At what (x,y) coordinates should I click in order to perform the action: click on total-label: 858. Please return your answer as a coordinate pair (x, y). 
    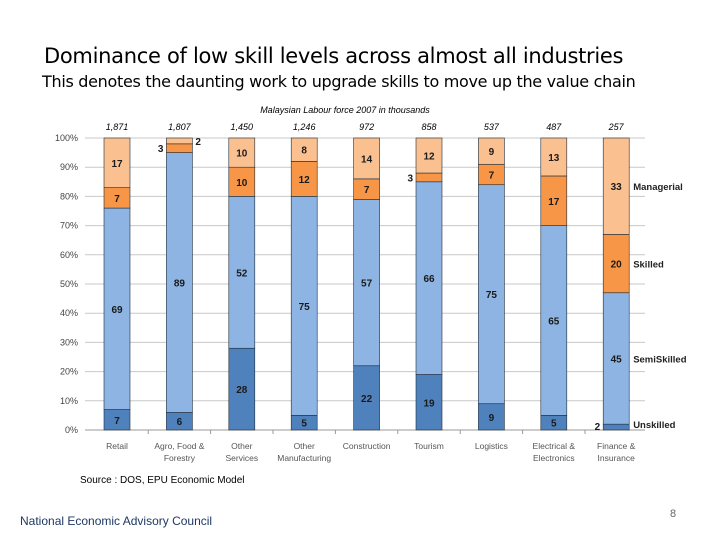
    Looking at the image, I should click on (428, 127).